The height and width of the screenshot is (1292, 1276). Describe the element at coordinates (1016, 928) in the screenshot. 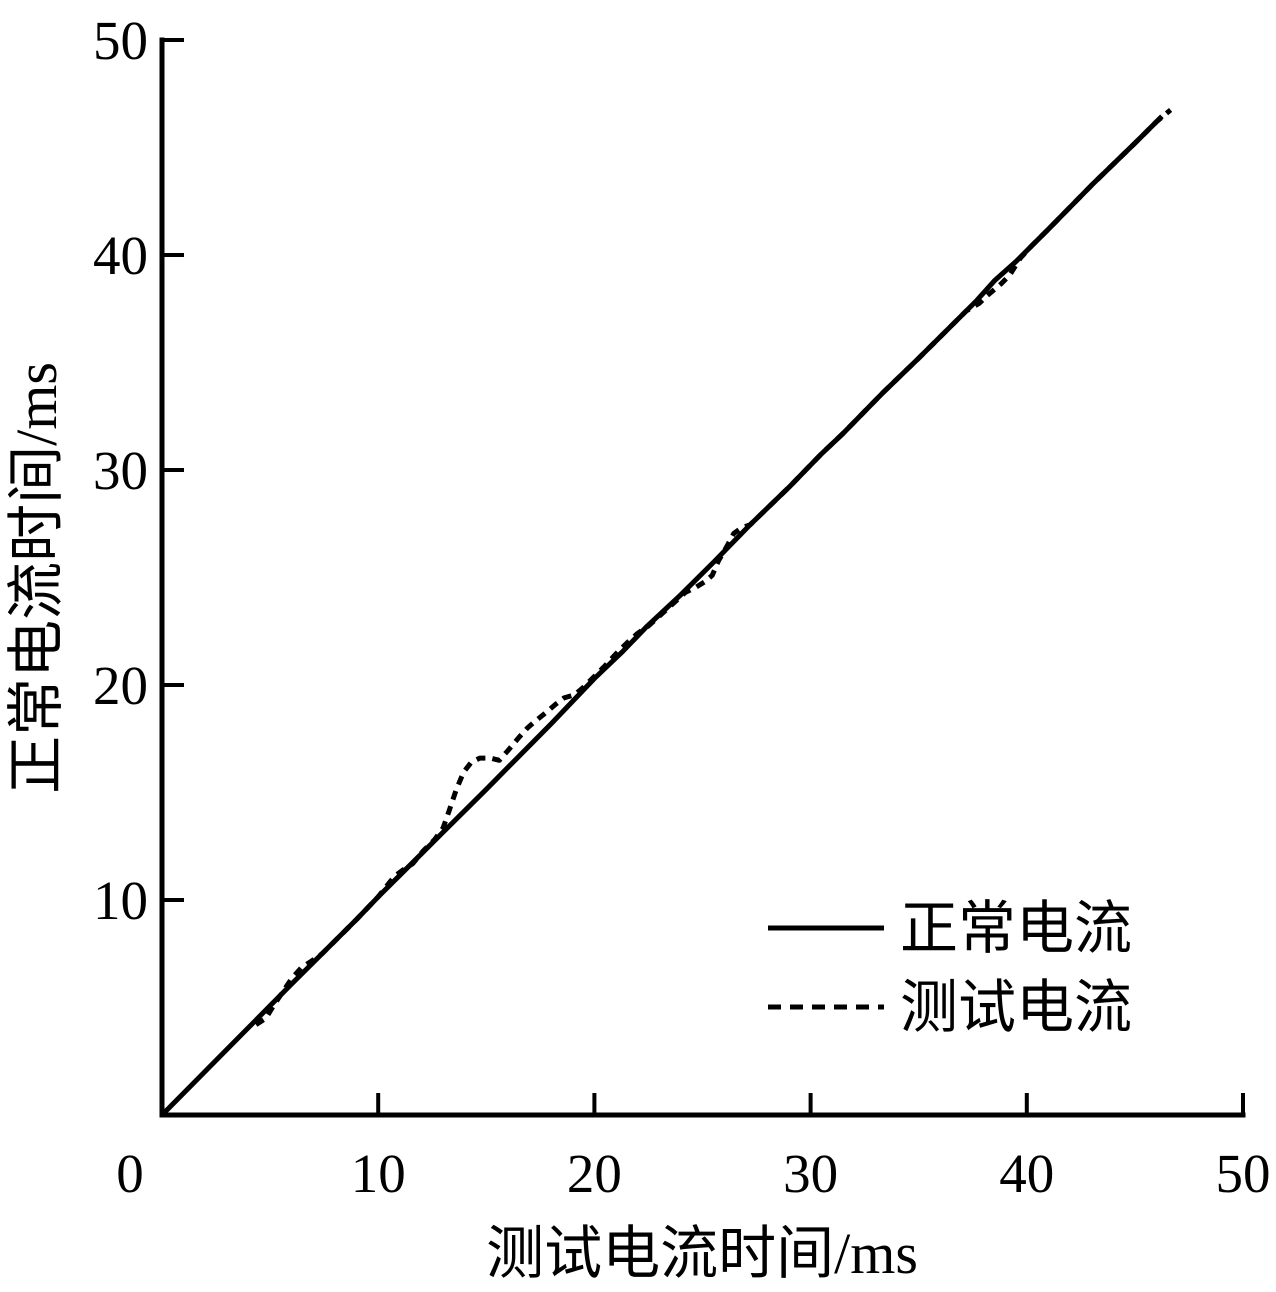

I see `legend-normal-current-label: 正常电流` at that location.